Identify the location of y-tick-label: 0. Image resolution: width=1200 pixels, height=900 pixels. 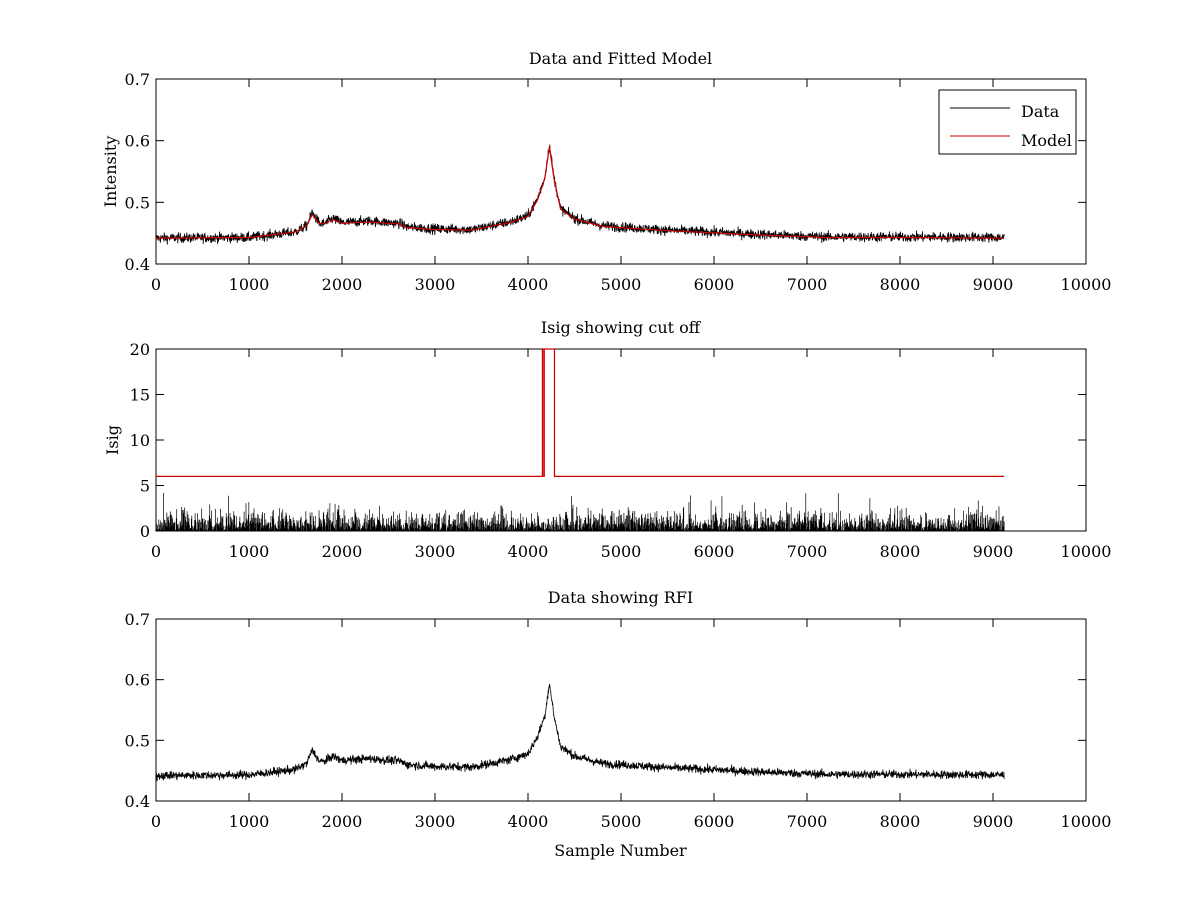
(145, 531).